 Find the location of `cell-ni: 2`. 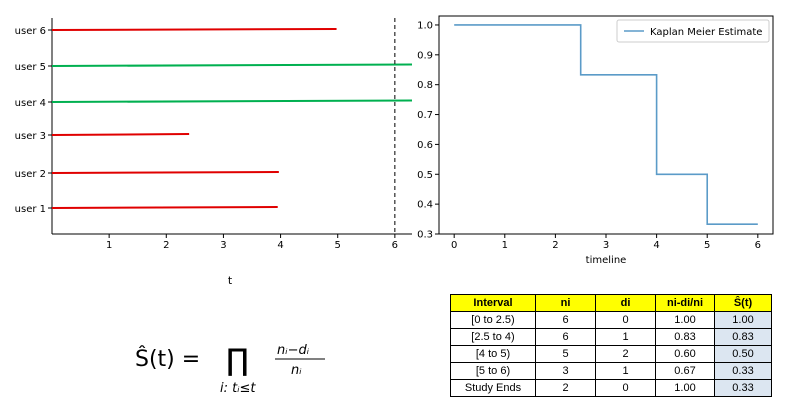

cell-ni: 2 is located at coordinates (565, 388).